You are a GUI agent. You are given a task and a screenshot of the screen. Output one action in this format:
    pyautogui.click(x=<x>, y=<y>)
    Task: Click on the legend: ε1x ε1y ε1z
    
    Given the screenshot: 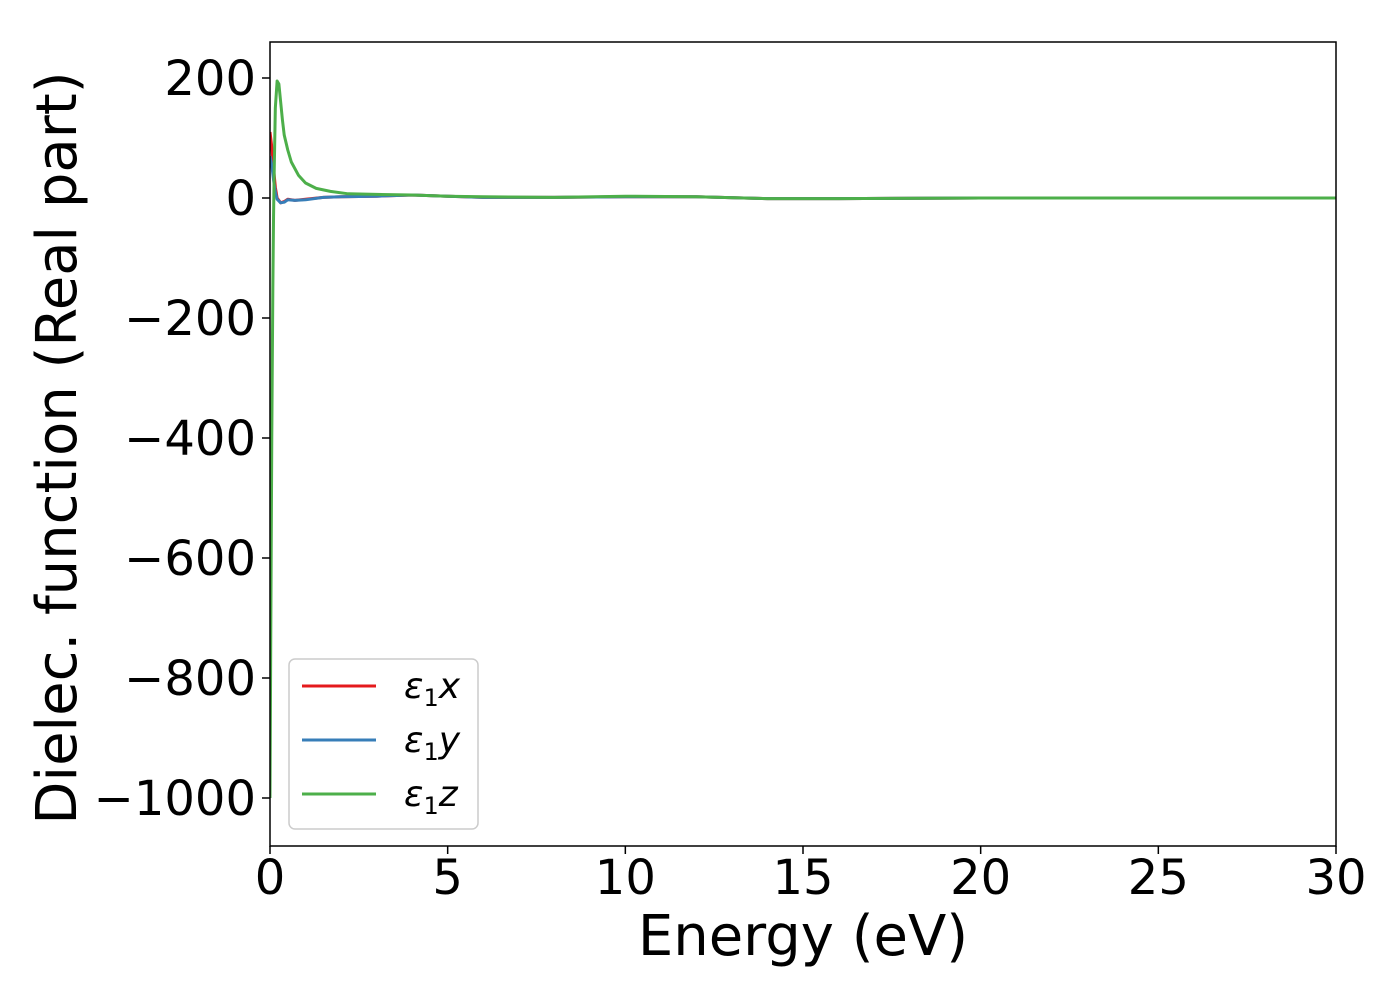 What is the action you would take?
    pyautogui.click(x=383, y=744)
    